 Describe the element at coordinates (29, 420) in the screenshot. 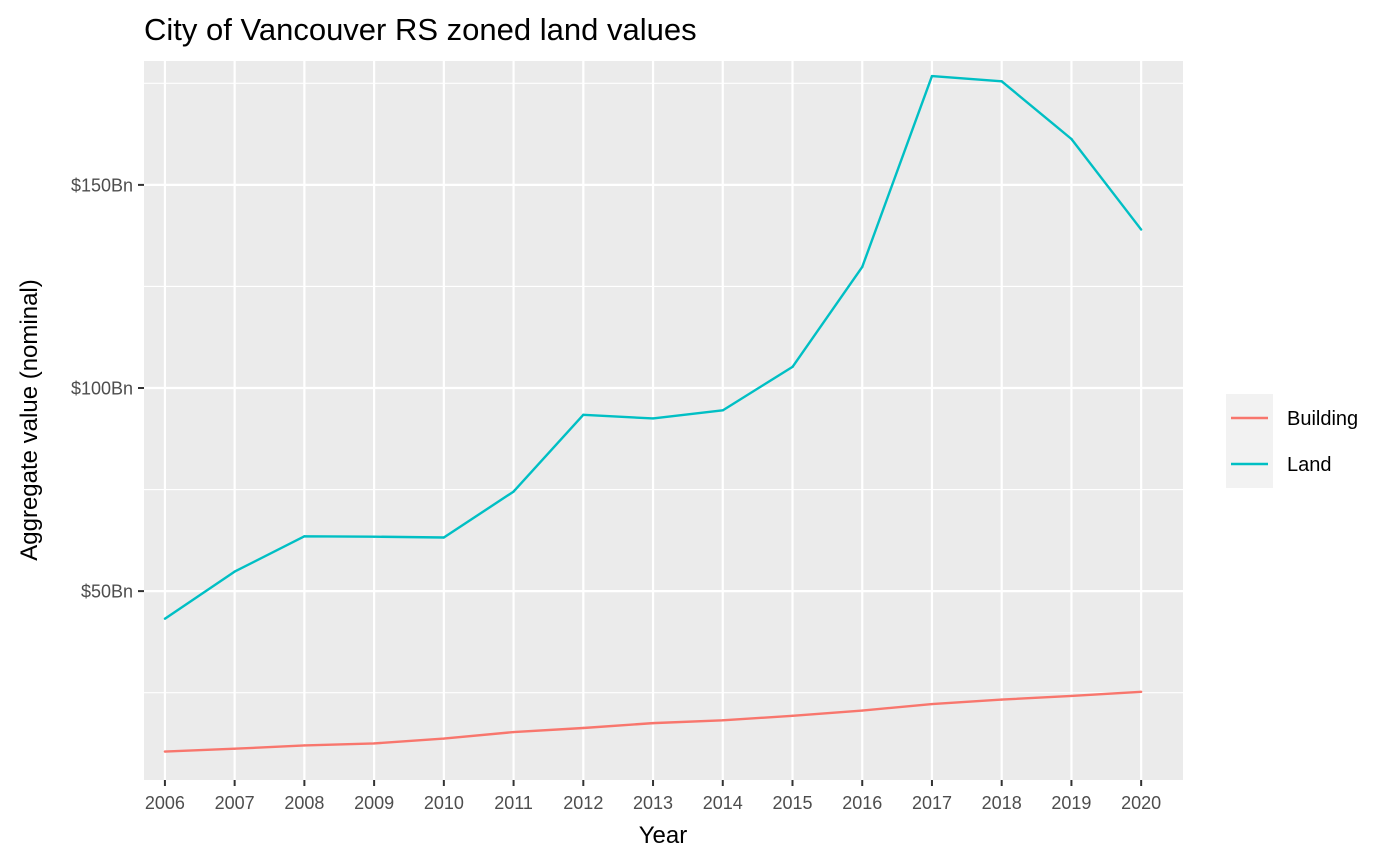

I see `y-axis-title: Aggregate value (nominal)` at that location.